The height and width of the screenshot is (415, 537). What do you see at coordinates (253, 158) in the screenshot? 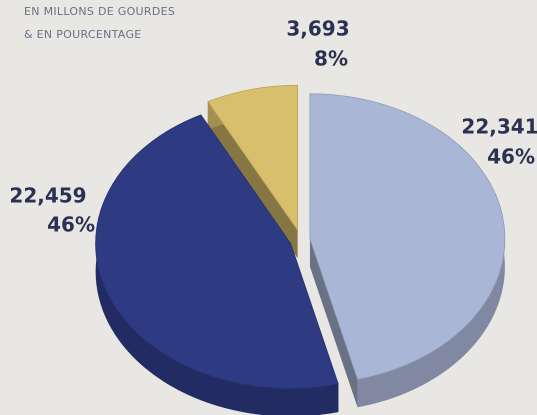
I see `slice` at bounding box center [253, 158].